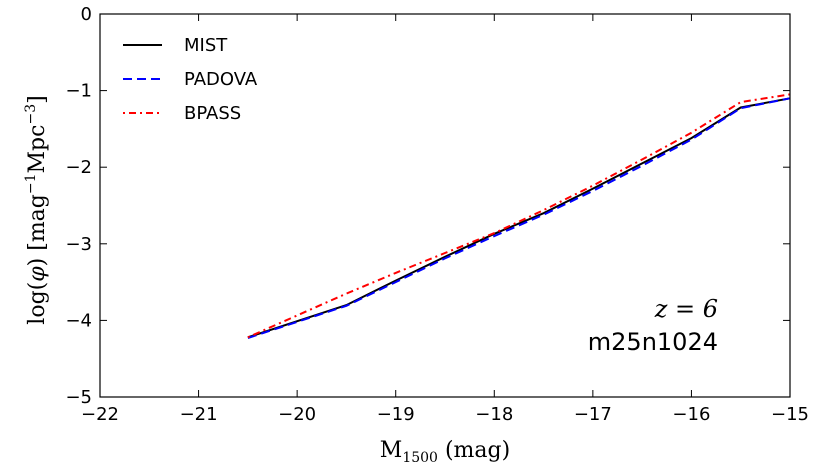  I want to click on simulation-annotation: m25n1024, so click(653, 342).